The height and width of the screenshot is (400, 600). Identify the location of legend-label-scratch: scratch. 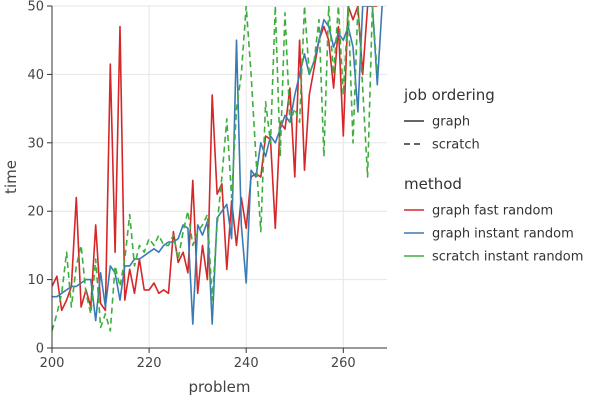
(456, 145).